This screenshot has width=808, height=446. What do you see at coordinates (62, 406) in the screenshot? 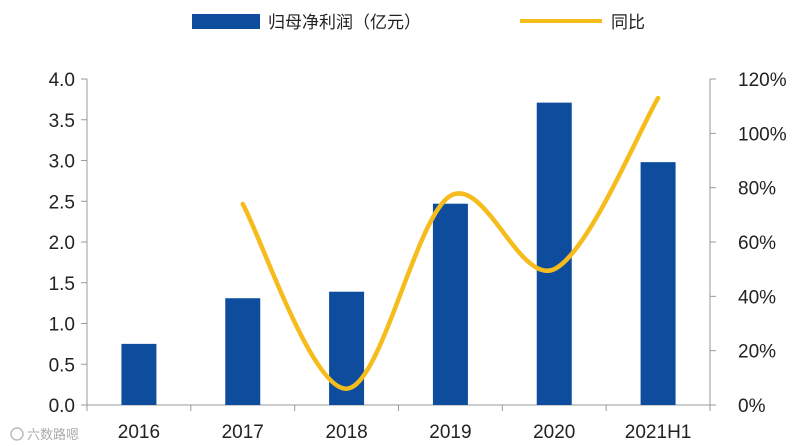
I see `left-tick-label: 0.0` at bounding box center [62, 406].